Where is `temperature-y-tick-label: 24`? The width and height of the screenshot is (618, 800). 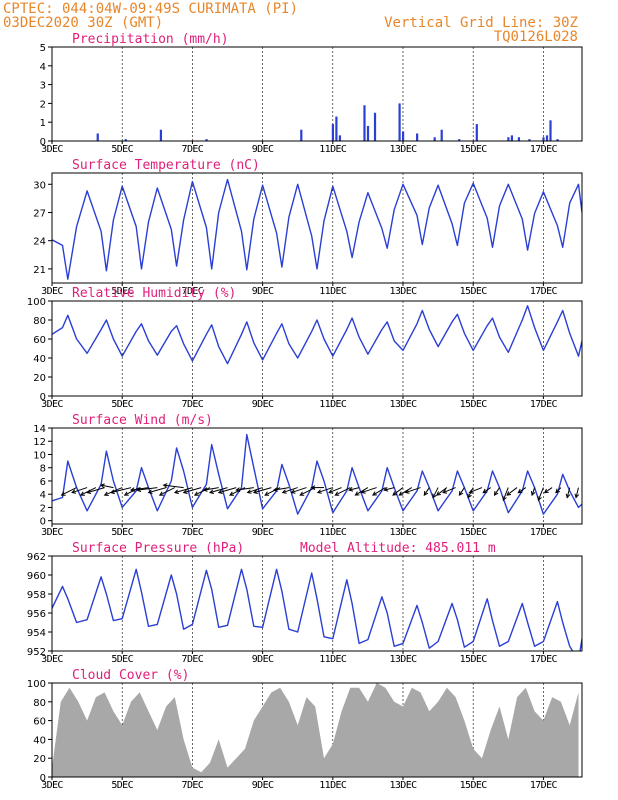 temperature-y-tick-label: 24 is located at coordinates (39, 242).